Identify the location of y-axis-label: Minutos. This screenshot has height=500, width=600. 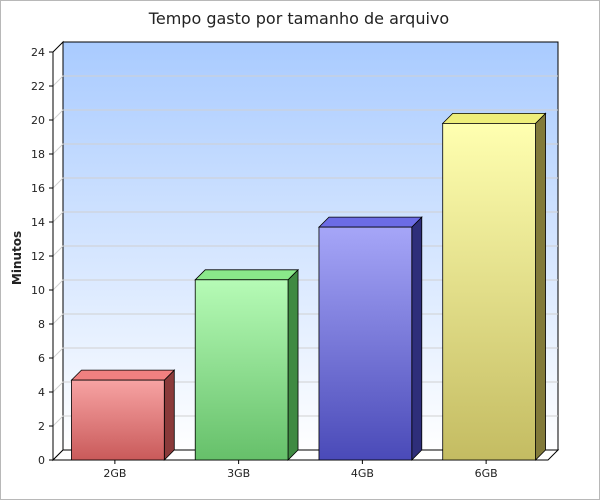
(17, 258).